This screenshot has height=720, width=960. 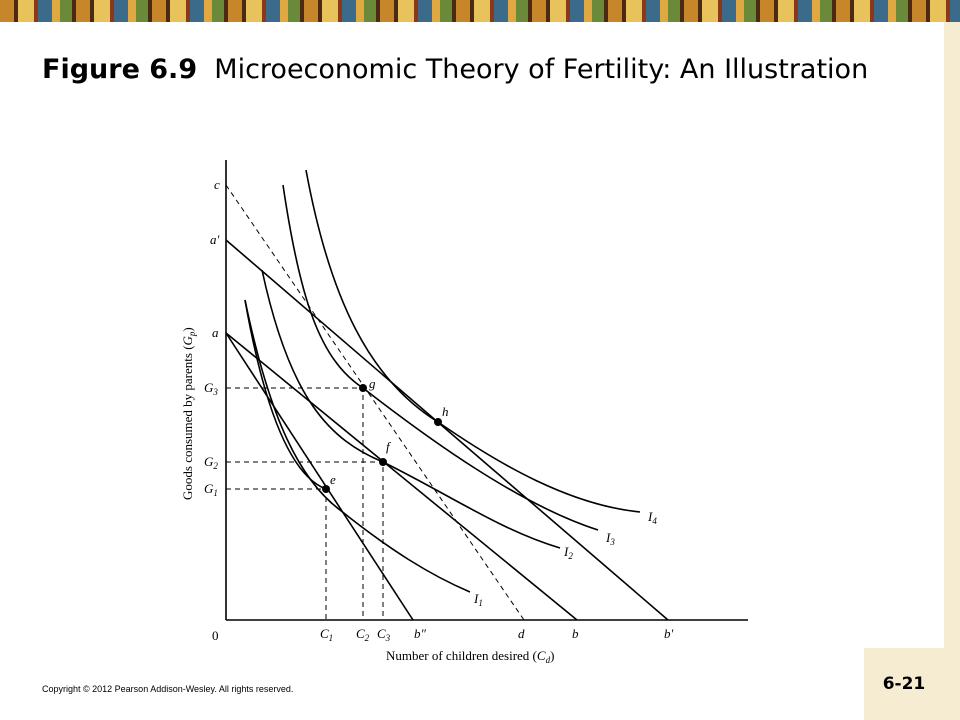 I want to click on label: b″, so click(x=420, y=633).